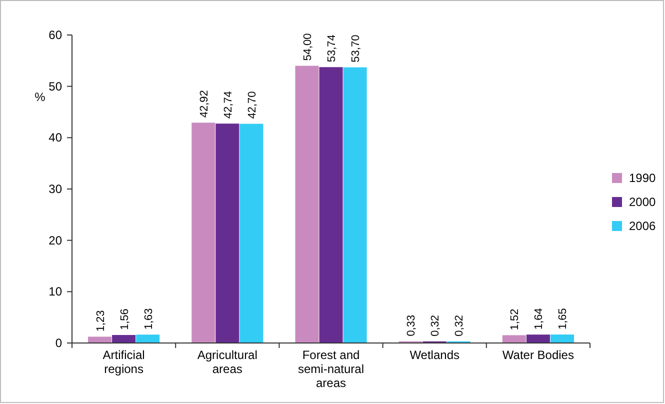 This screenshot has height=404, width=665. I want to click on legend-label: 2000, so click(642, 202).